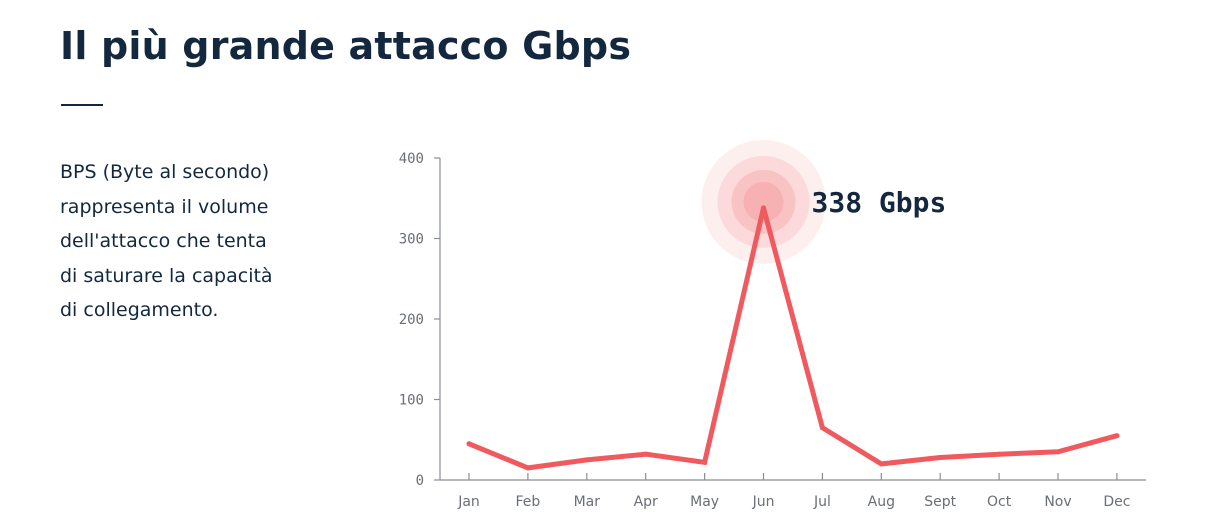 The image size is (1224, 520). What do you see at coordinates (822, 502) in the screenshot?
I see `x-tick-label: Jul` at bounding box center [822, 502].